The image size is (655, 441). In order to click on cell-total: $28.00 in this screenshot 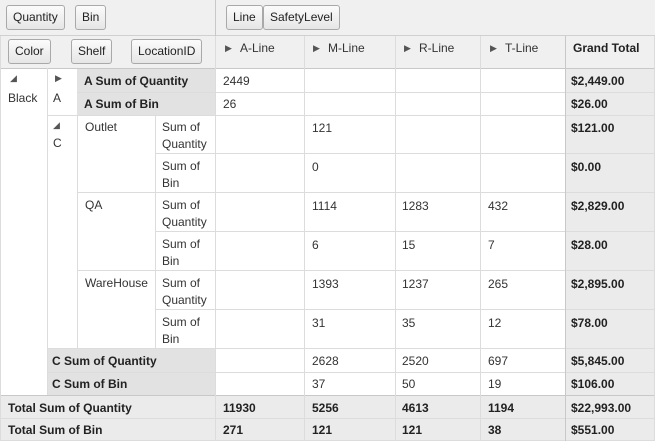, I will do `click(589, 245)`.